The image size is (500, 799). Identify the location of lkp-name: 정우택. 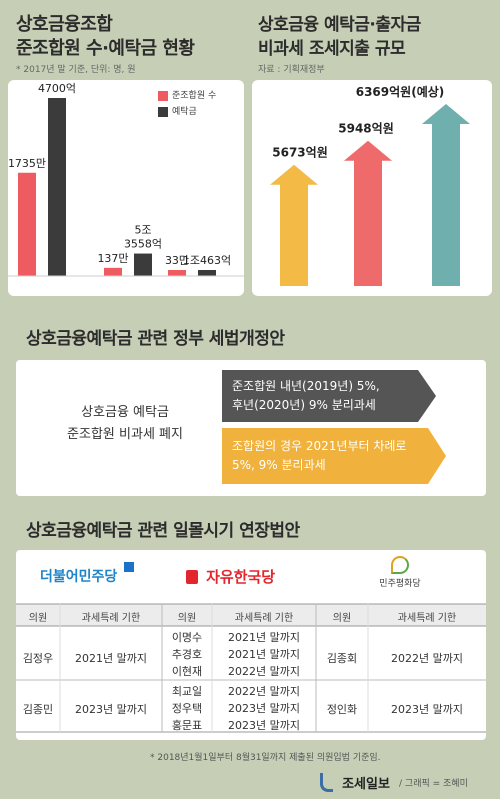
(187, 708).